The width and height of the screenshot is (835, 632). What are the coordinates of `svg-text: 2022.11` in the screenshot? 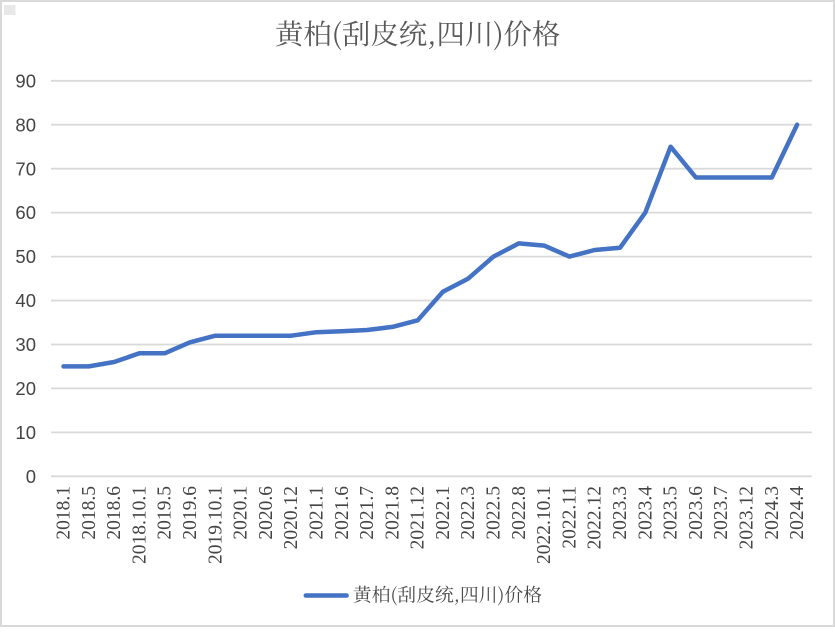 It's located at (569, 517).